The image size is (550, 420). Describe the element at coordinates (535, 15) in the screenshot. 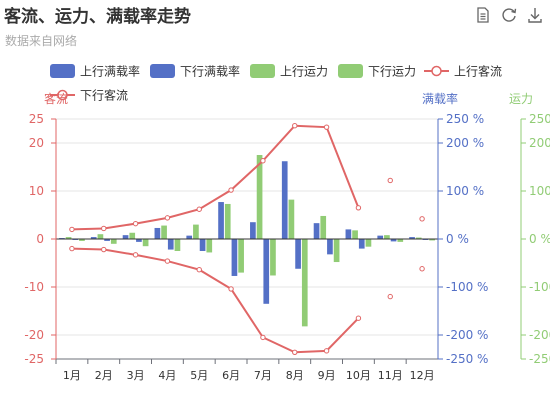

I see `download-icon` at that location.